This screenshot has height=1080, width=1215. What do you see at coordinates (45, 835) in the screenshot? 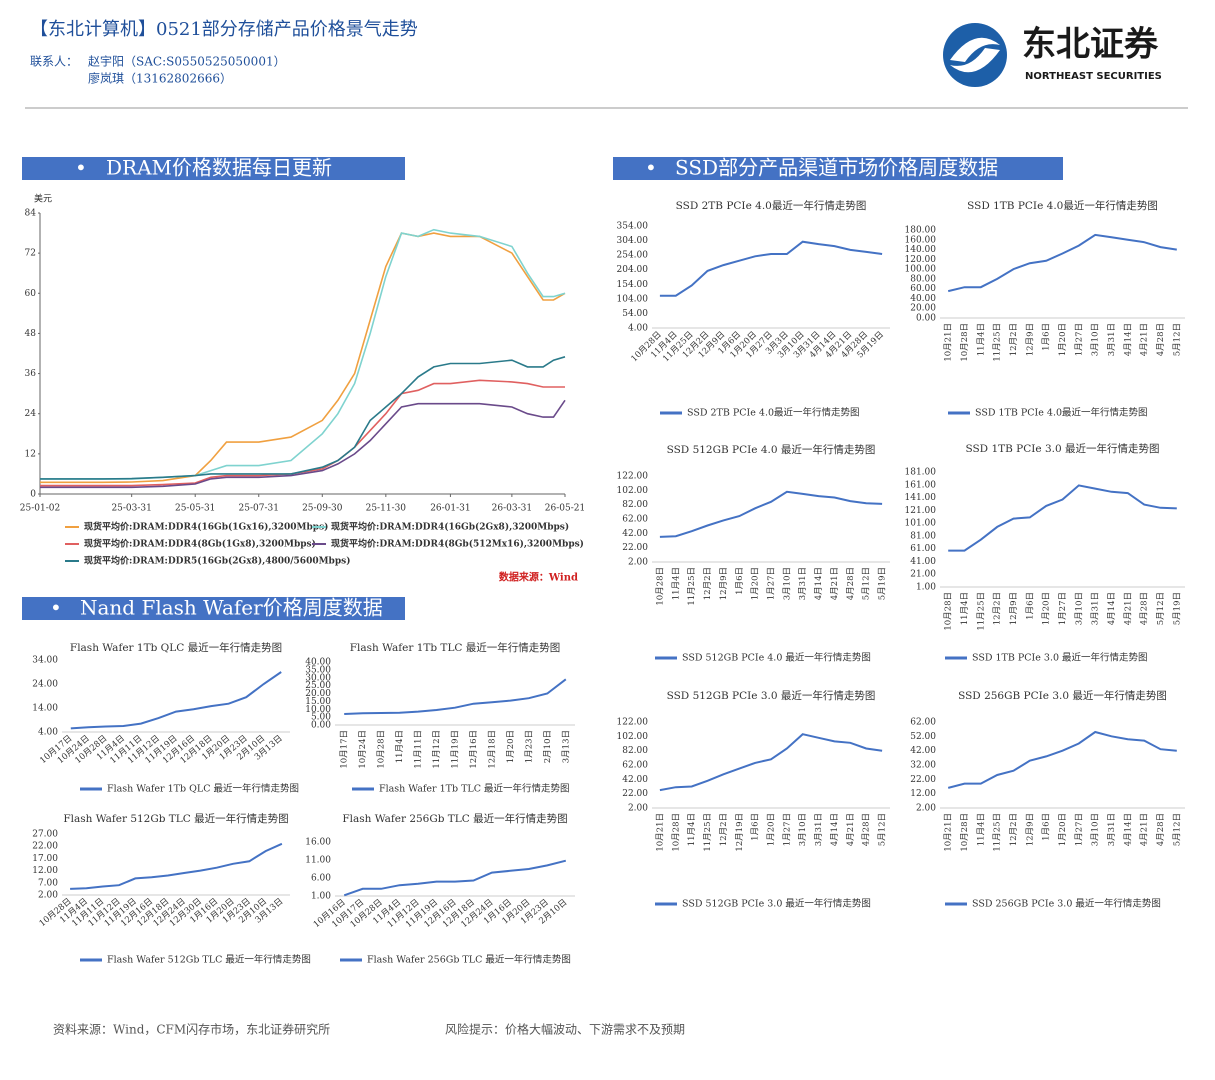
I see `y-tick-label: 27.00` at bounding box center [45, 835].